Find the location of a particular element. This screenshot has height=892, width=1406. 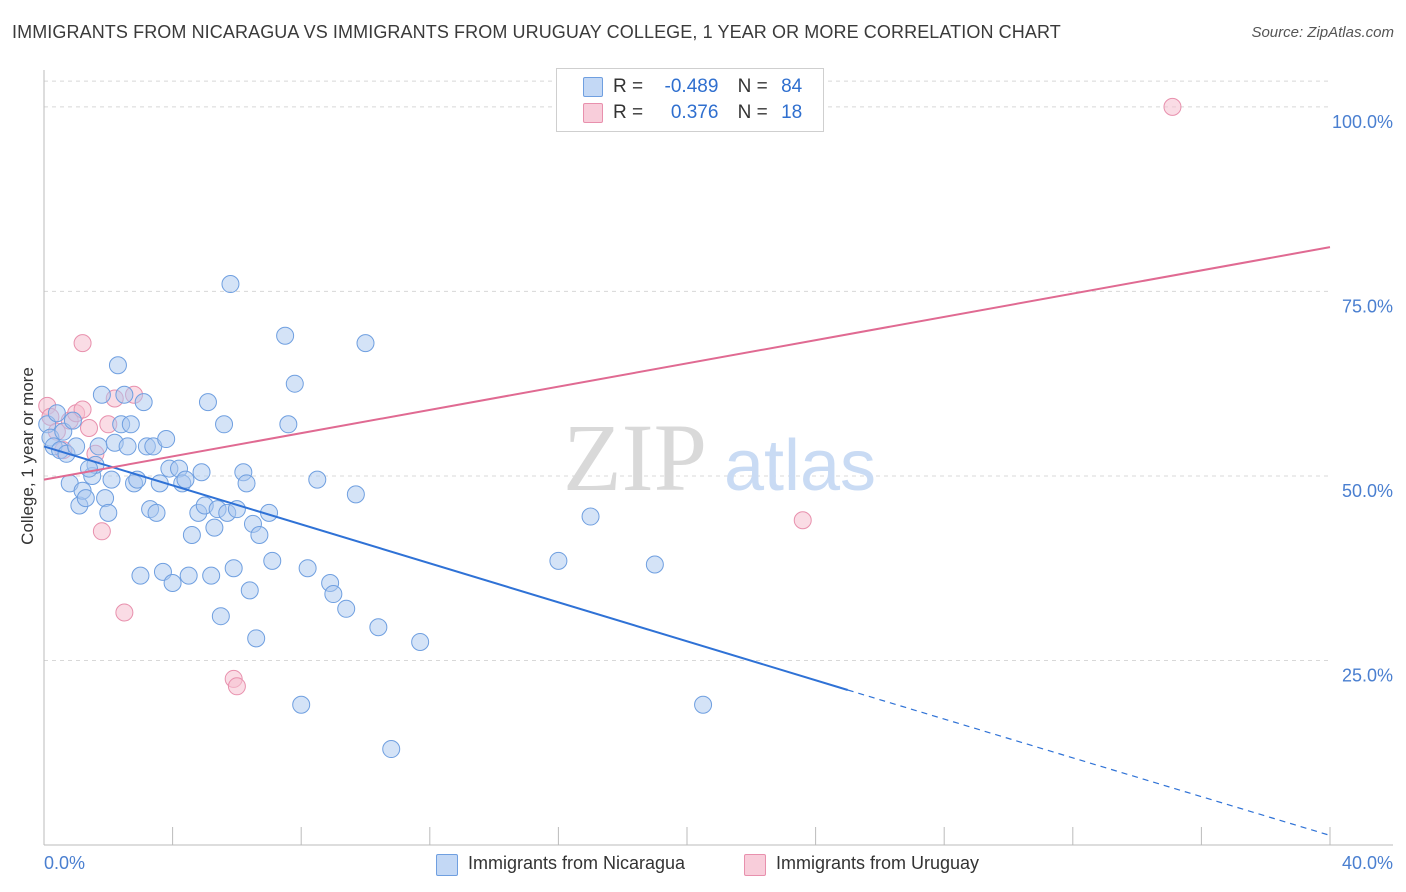

legend-n-value-uruguay: 18 is located at coordinates (792, 112).